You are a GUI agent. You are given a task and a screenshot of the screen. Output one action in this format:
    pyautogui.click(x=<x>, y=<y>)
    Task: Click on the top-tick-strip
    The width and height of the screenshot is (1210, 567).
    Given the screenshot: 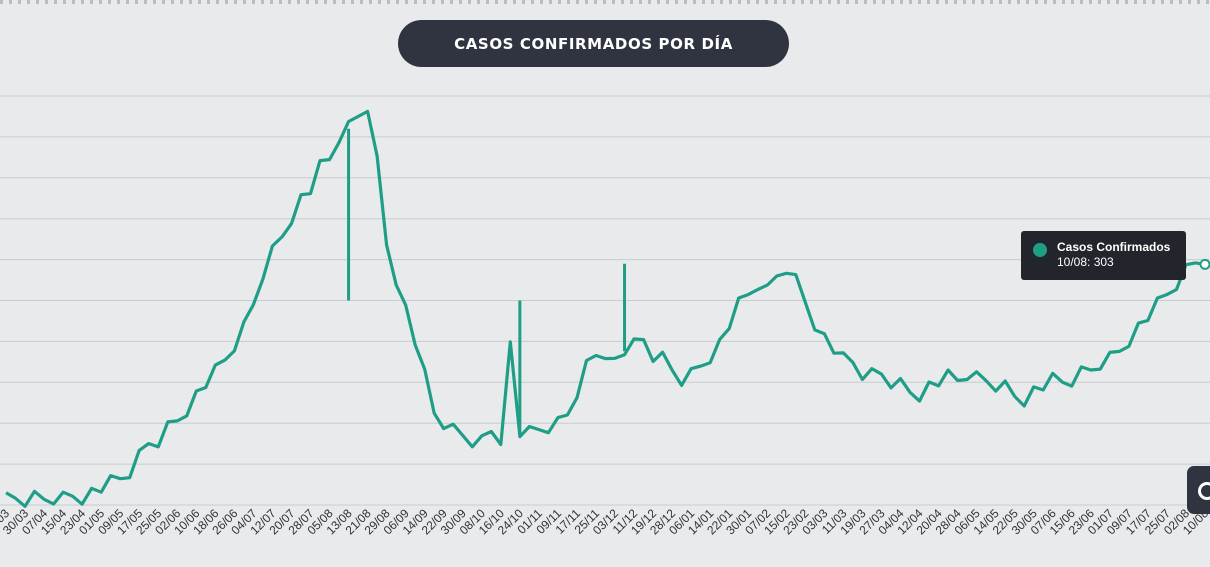 What is the action you would take?
    pyautogui.click(x=605, y=2)
    